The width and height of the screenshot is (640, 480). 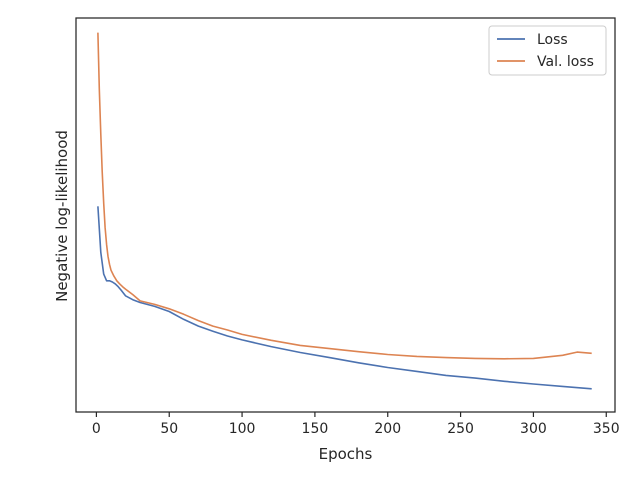 What do you see at coordinates (387, 429) in the screenshot?
I see `x-tick-label: 200` at bounding box center [387, 429].